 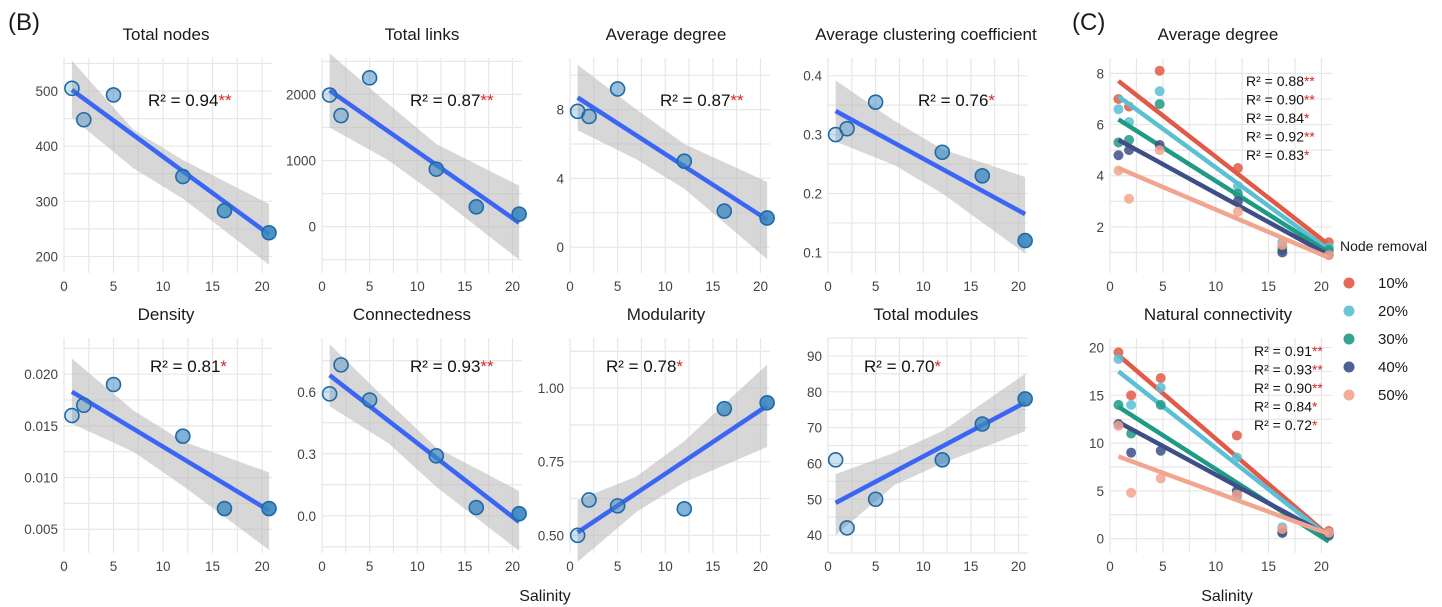 I want to click on y-tick-label: 15, so click(x=1096, y=395).